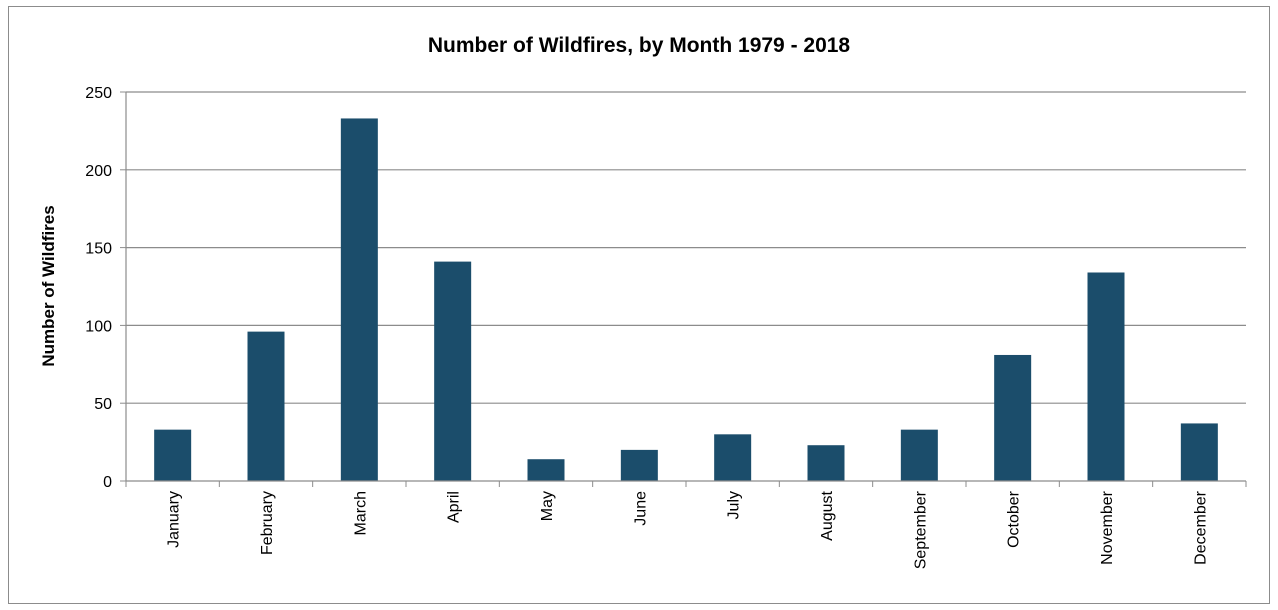 This screenshot has width=1278, height=610. Describe the element at coordinates (360, 513) in the screenshot. I see `x-tick-label: March` at that location.